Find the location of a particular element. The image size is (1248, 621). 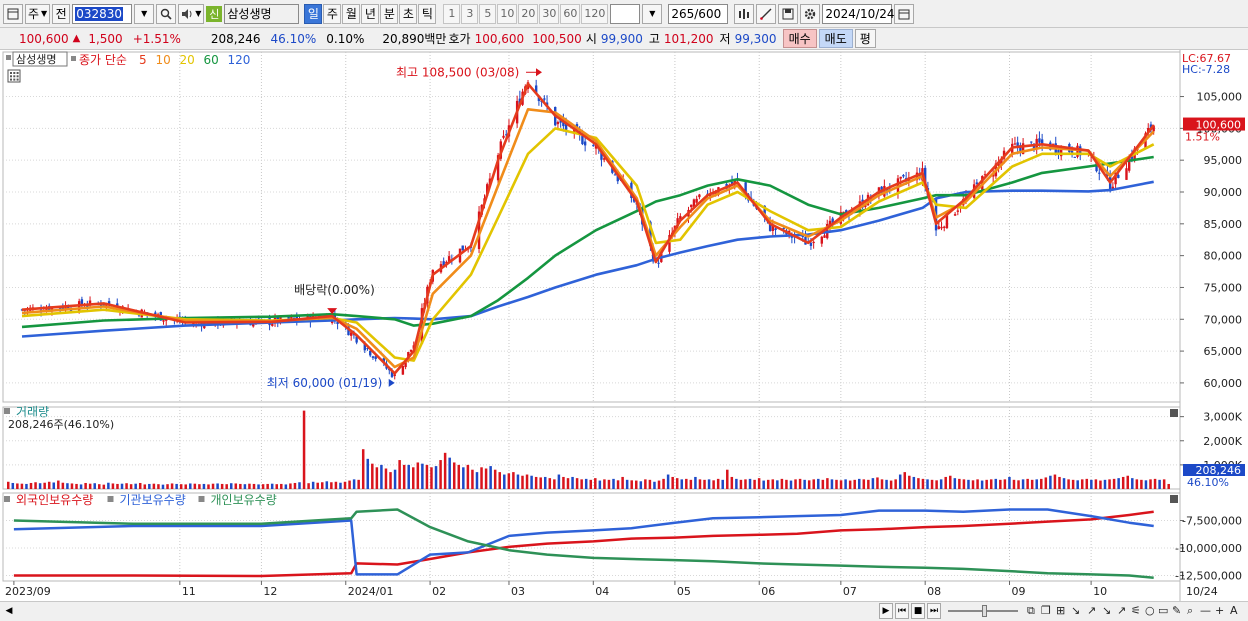

interval-button-120: 120 is located at coordinates (595, 13).